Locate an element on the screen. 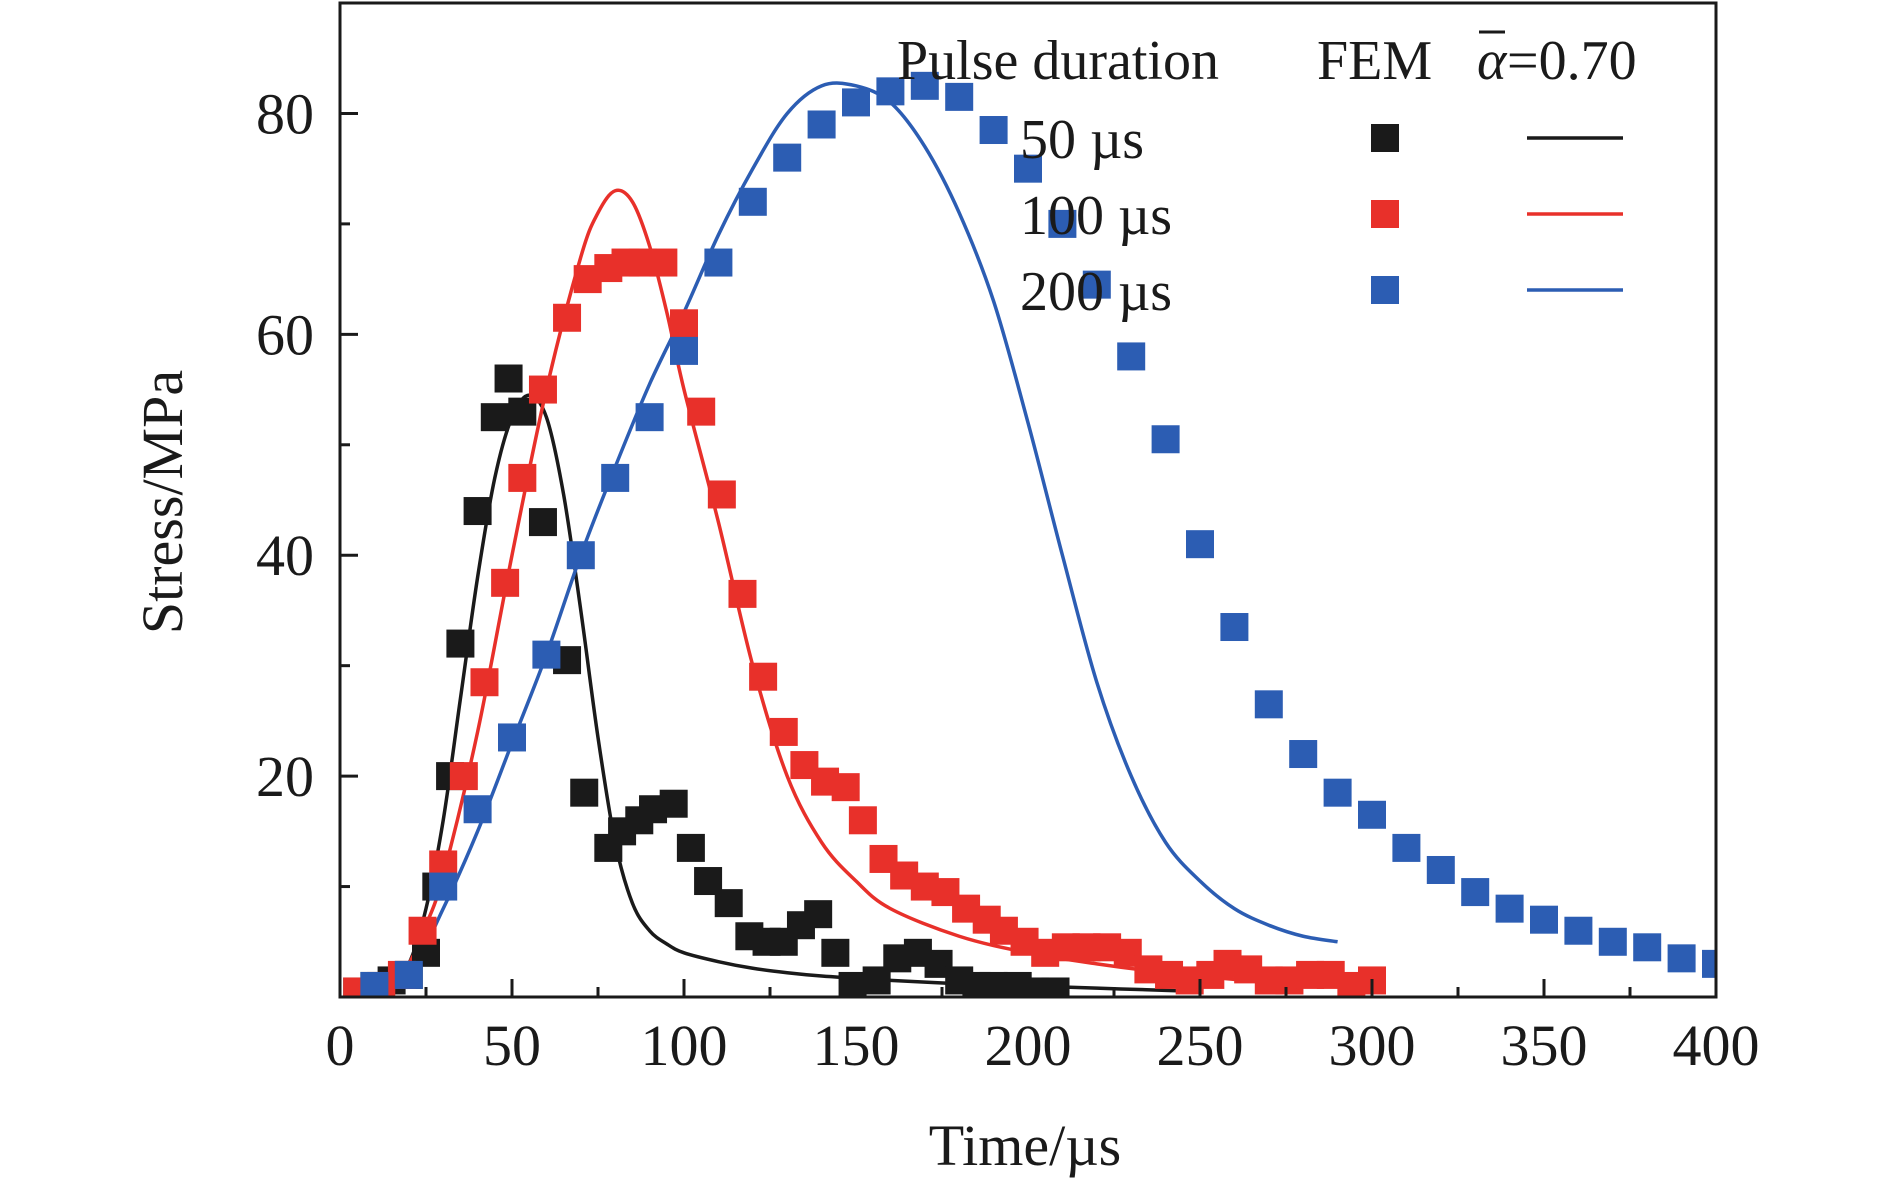 The width and height of the screenshot is (1890, 1188). legend-header-fem: FEM is located at coordinates (1374, 61).